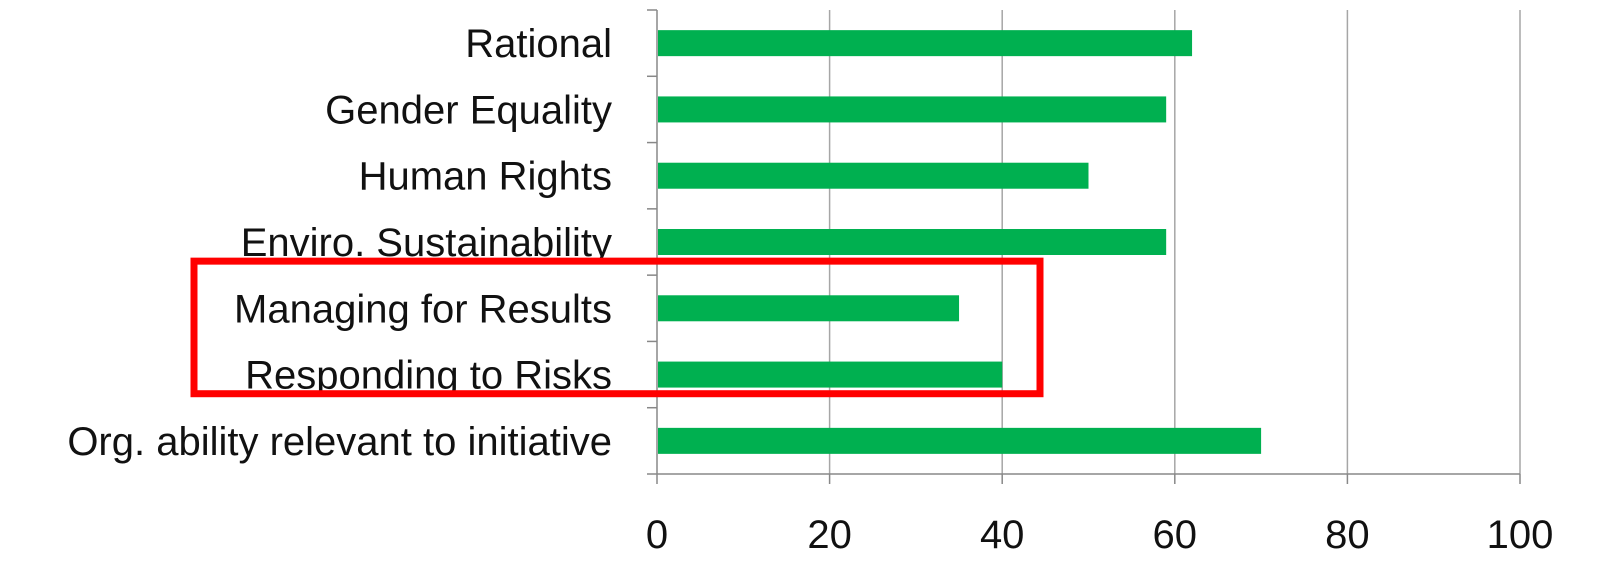 The height and width of the screenshot is (567, 1614). I want to click on highlight-box-group, so click(617, 327).